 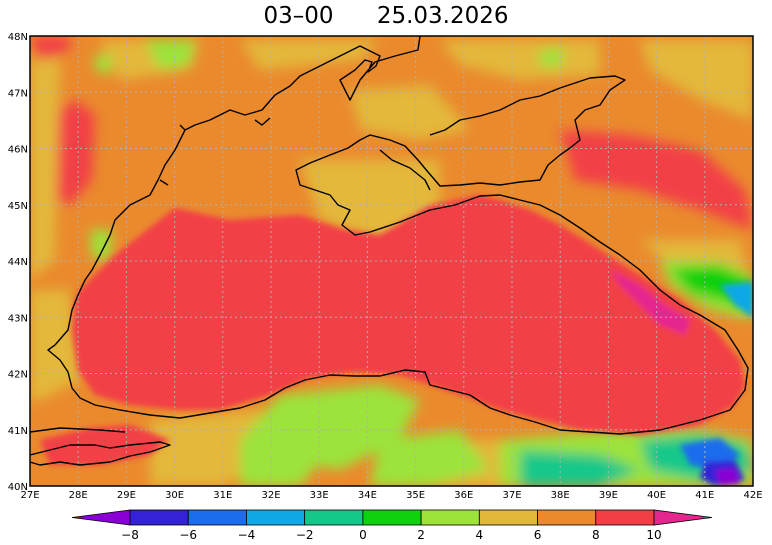 I want to click on lon-label: 31E, so click(x=222, y=495).